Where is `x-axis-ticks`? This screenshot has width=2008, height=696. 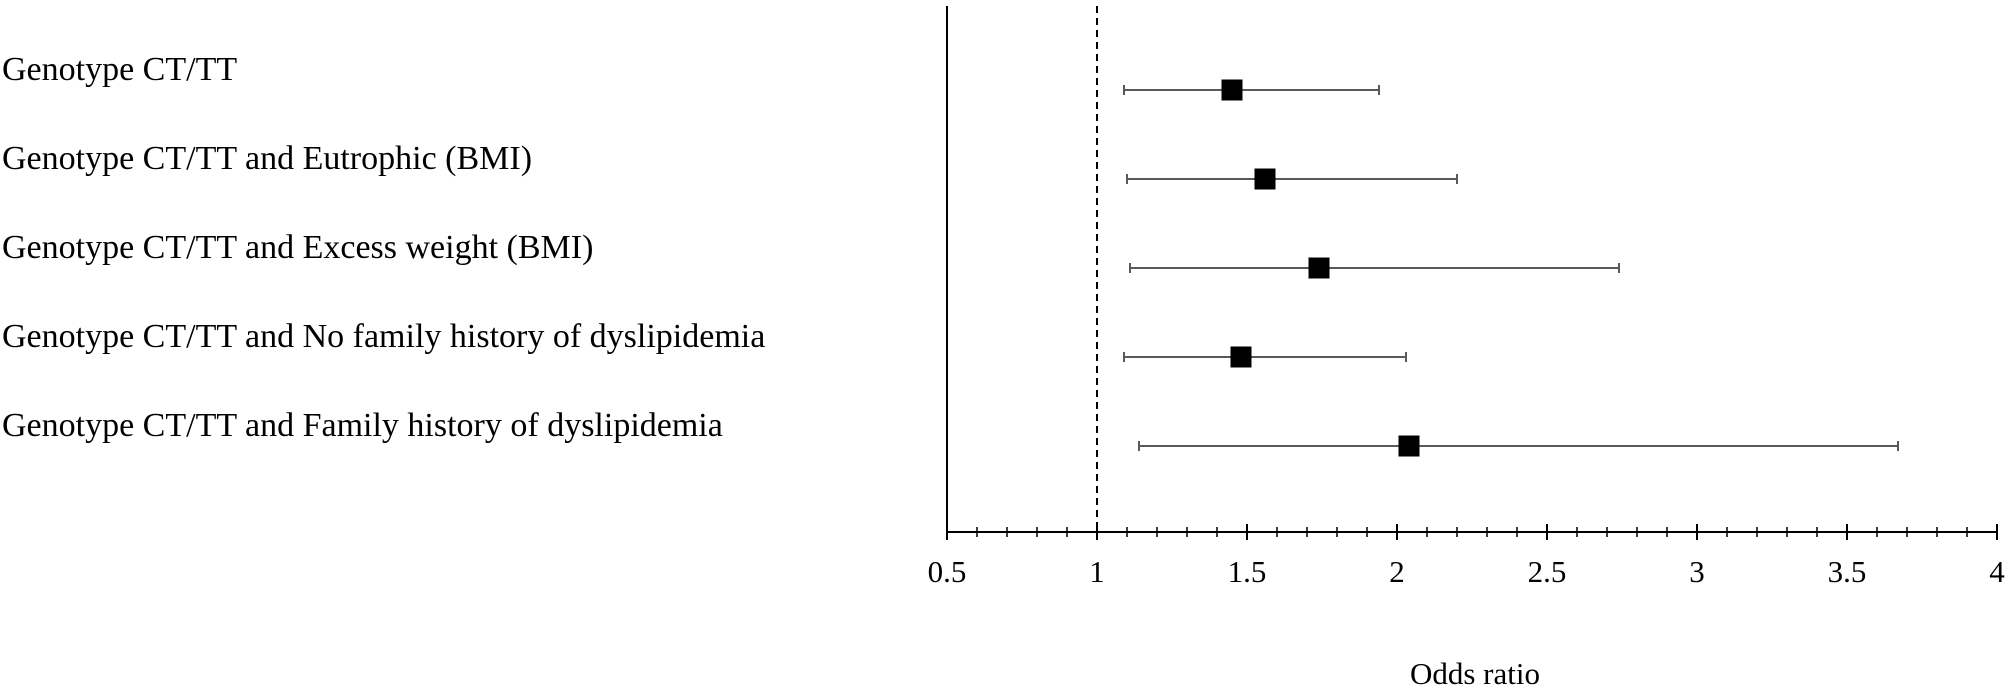 x-axis-ticks is located at coordinates (1472, 532).